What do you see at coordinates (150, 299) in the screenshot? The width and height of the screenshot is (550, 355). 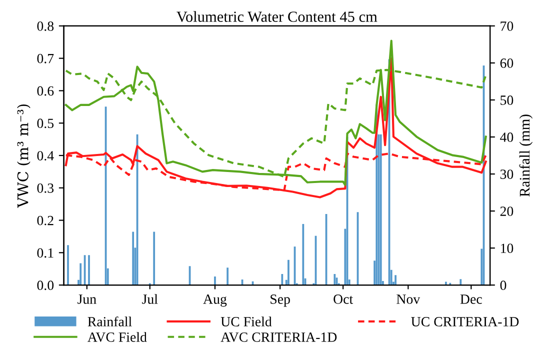 I see `x-tick-label: Jul` at bounding box center [150, 299].